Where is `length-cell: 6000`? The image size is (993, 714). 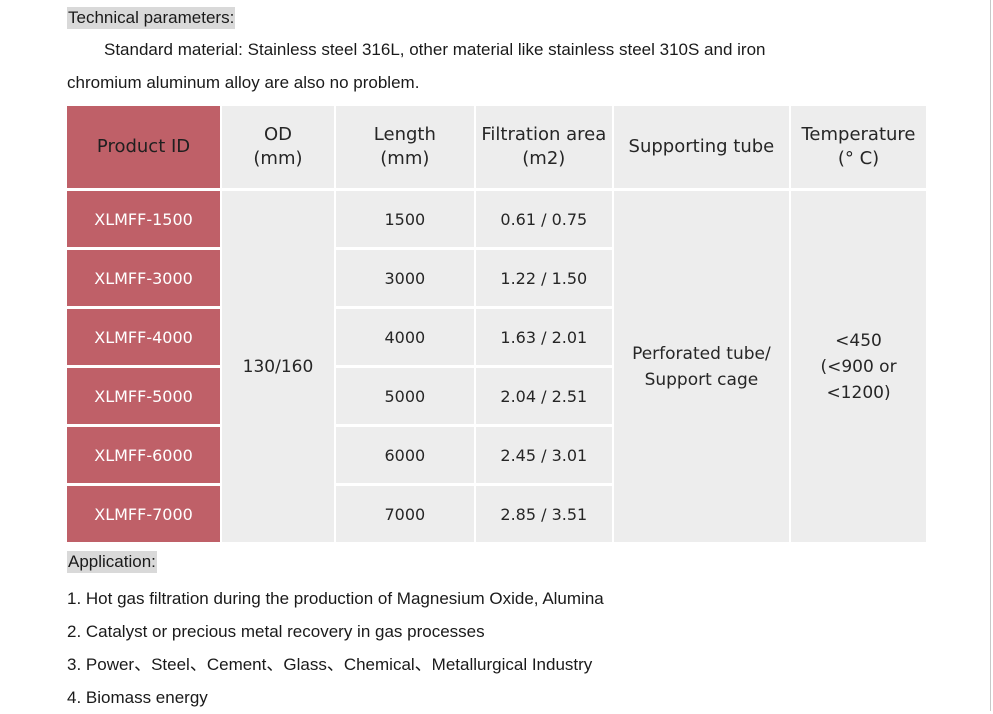
length-cell: 6000 is located at coordinates (404, 456).